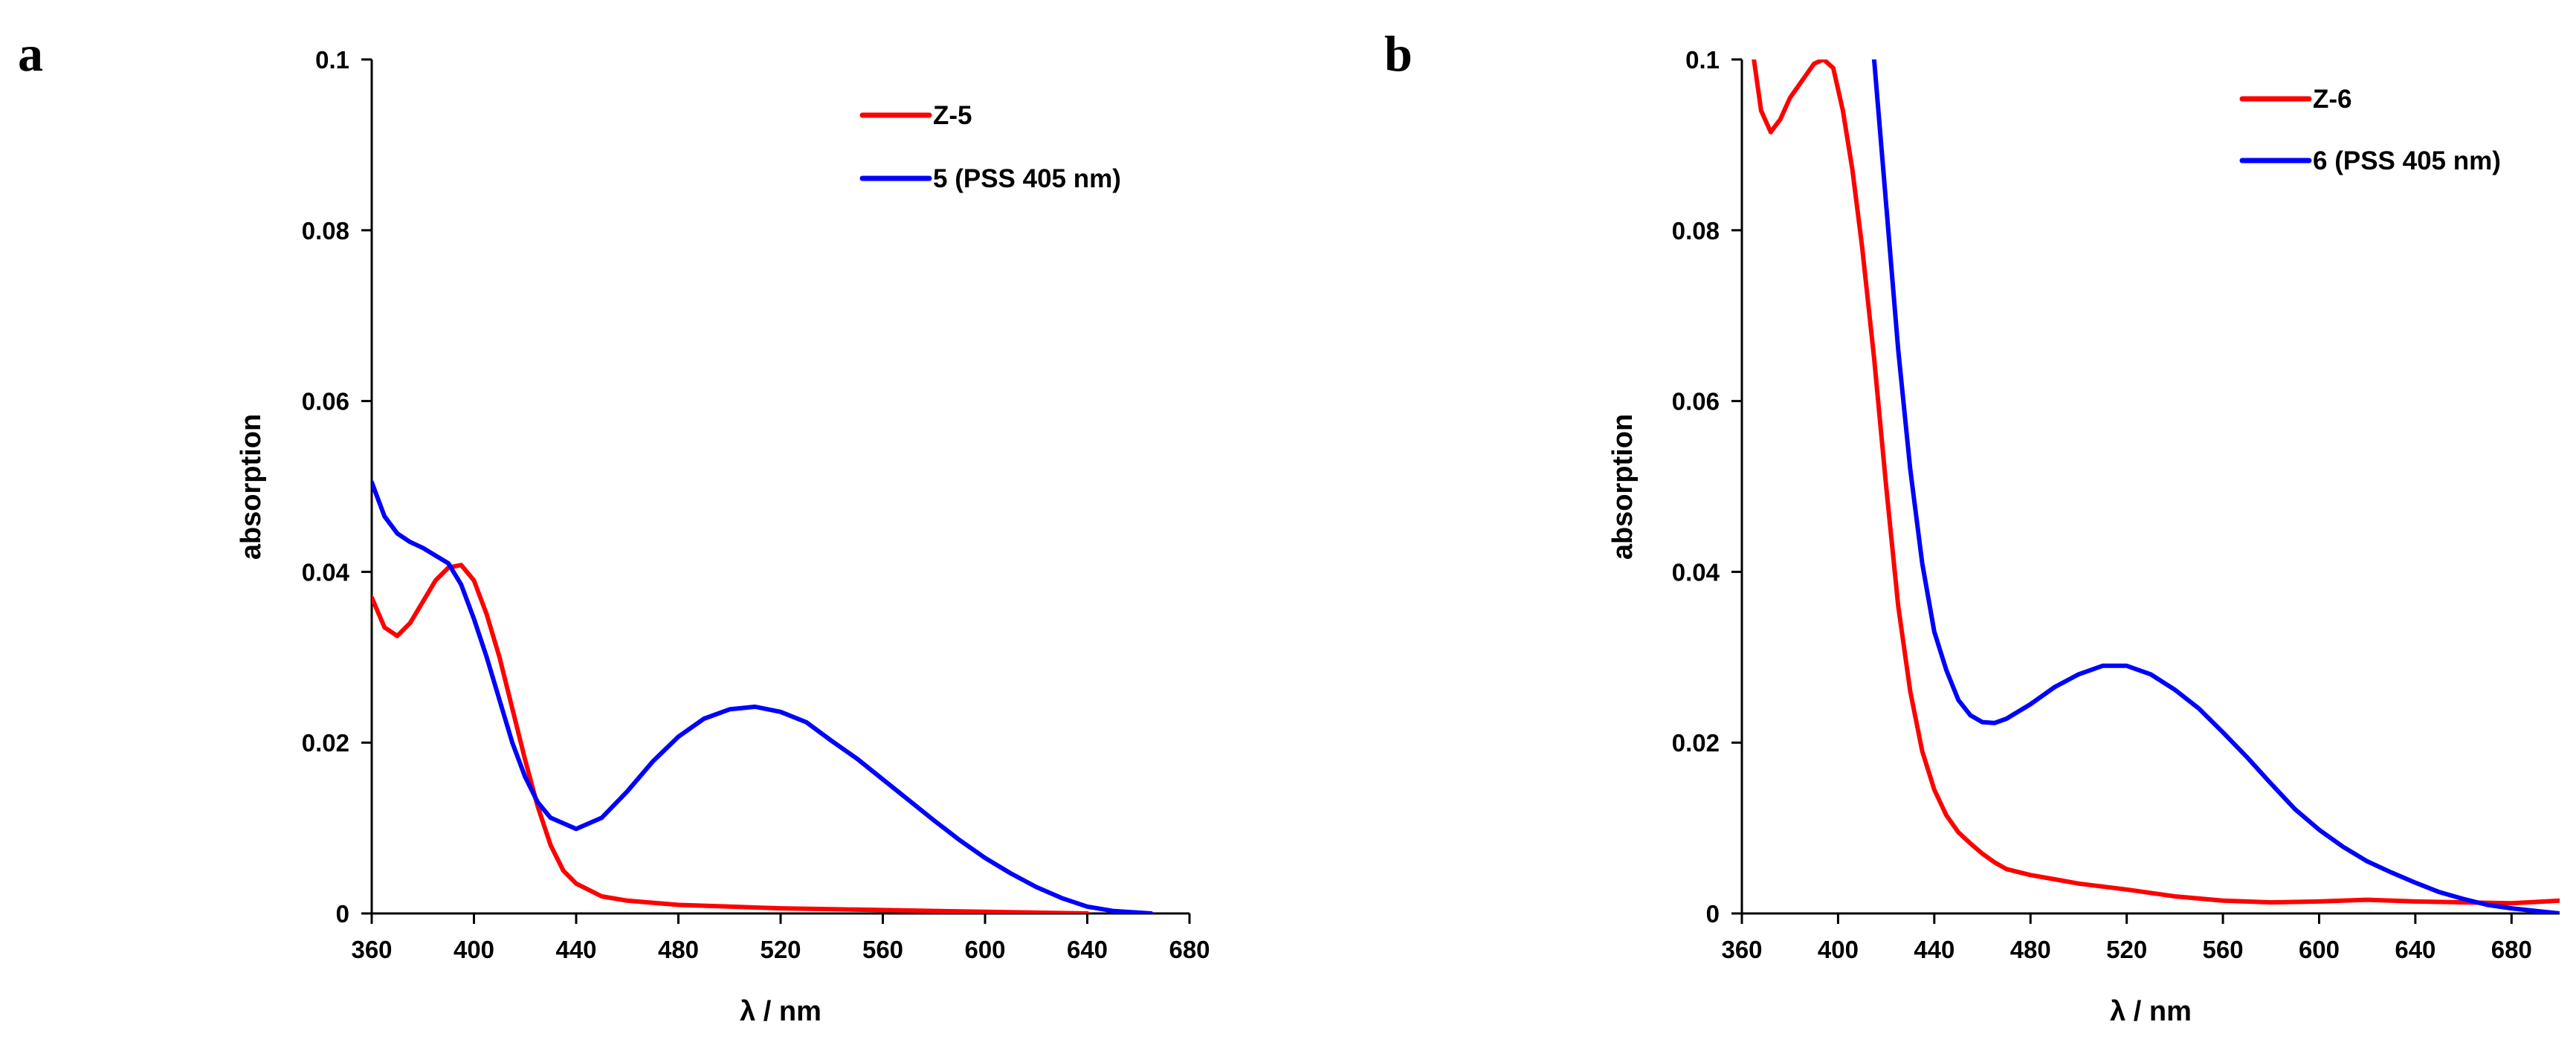  Describe the element at coordinates (2370, 130) in the screenshot. I see `legend: Z-6 6 (PSS 405 nm)` at that location.